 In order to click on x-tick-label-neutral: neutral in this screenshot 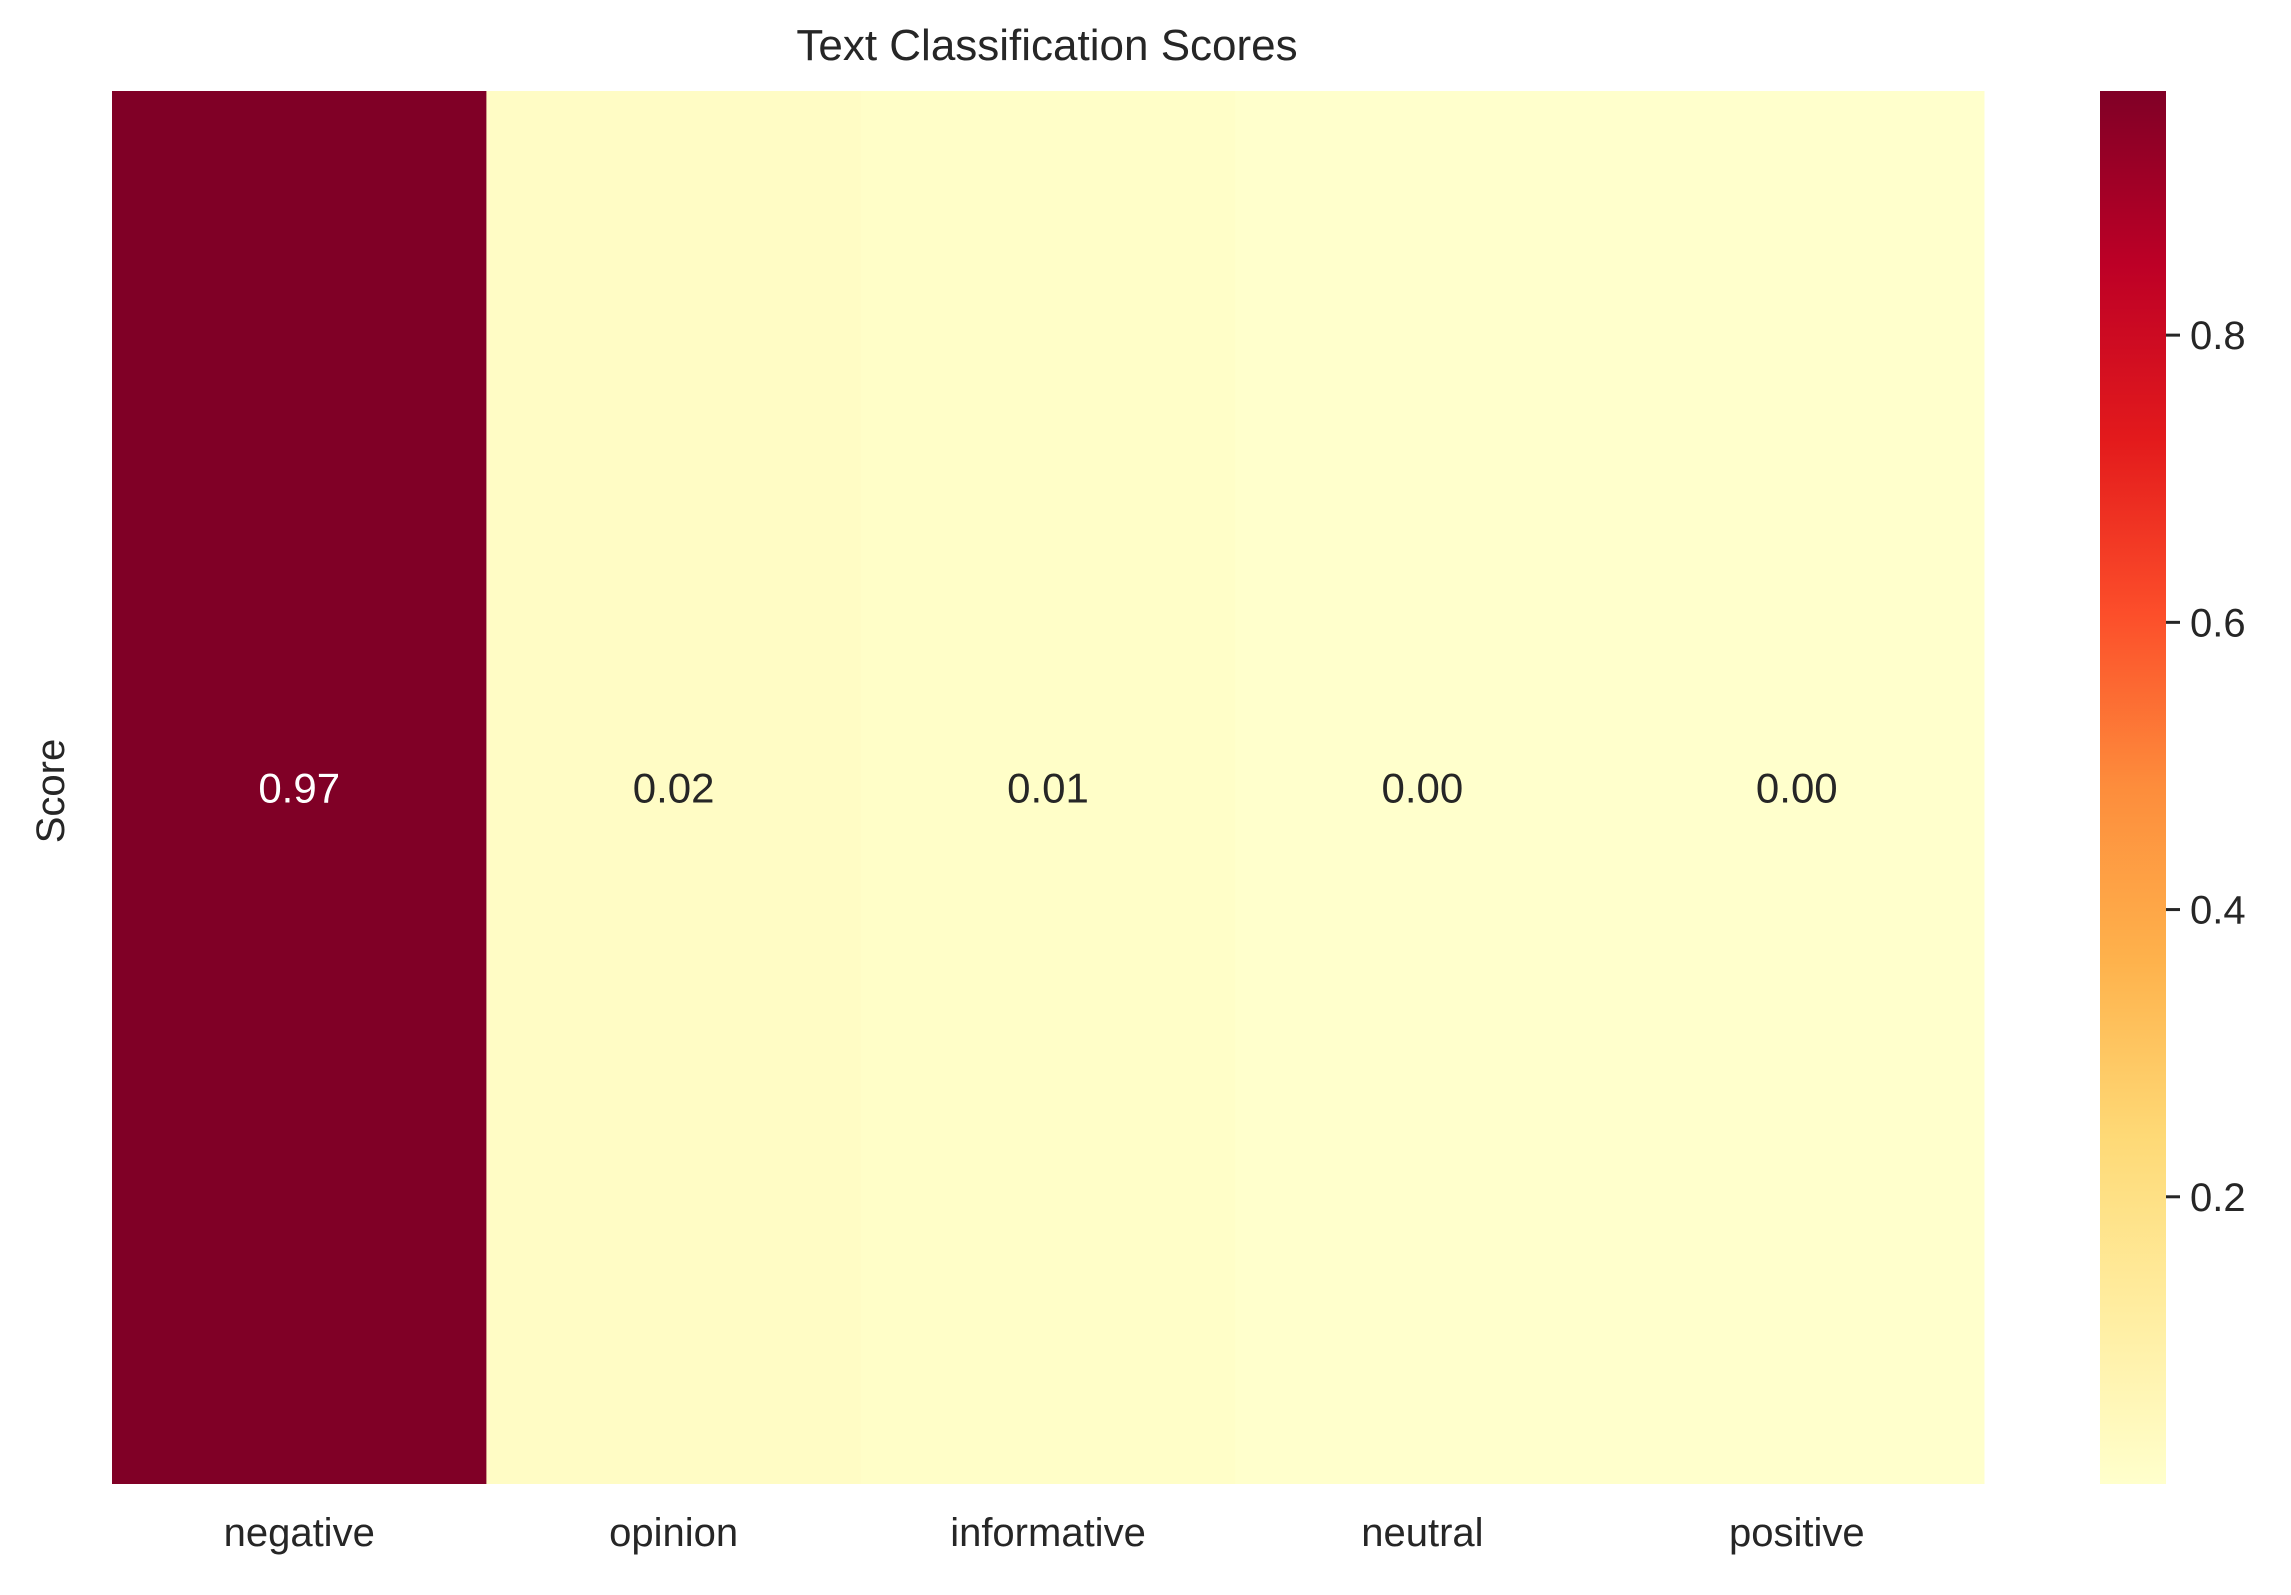, I will do `click(1422, 1533)`.